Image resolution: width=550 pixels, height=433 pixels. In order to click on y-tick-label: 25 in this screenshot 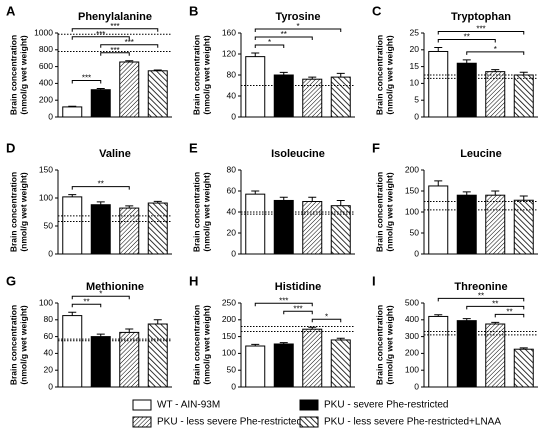, I will do `click(415, 32)`.